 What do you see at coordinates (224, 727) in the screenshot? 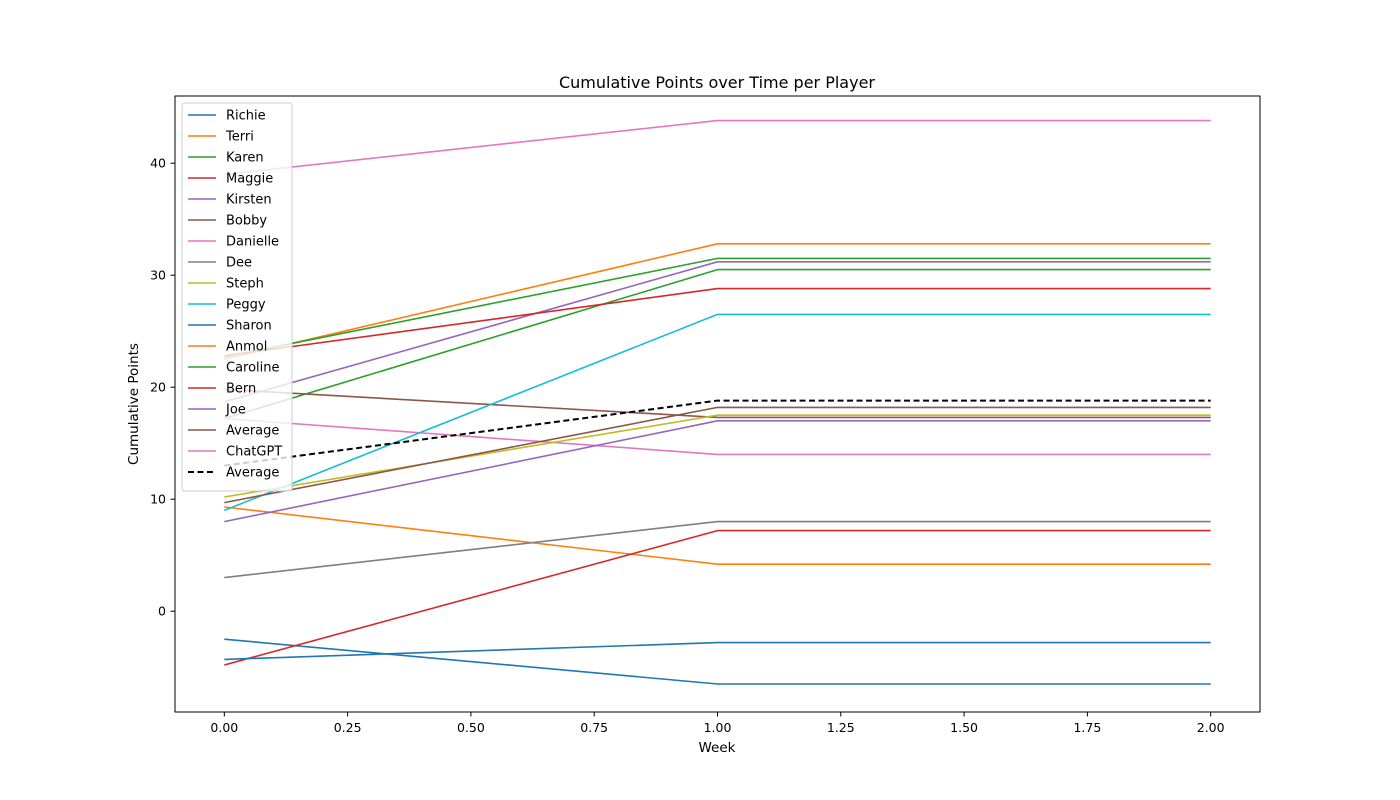
I see `x-tick-label-0: 0.00` at bounding box center [224, 727].